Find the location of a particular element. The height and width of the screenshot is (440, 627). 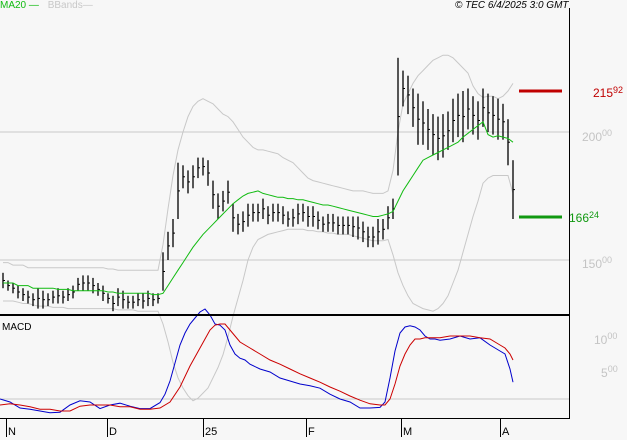

x-axis-label: D is located at coordinates (113, 432).